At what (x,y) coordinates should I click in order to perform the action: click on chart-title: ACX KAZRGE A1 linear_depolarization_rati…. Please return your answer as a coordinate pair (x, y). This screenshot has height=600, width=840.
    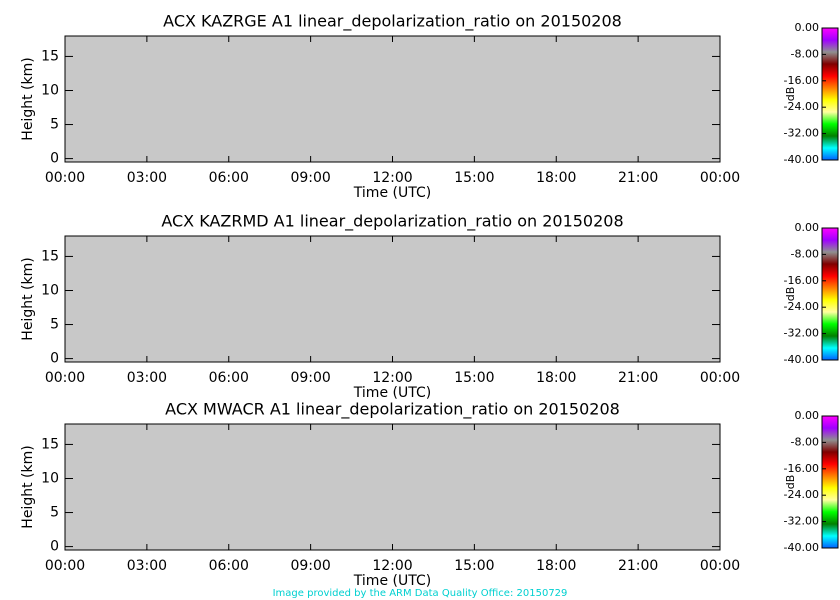
    Looking at the image, I should click on (392, 22).